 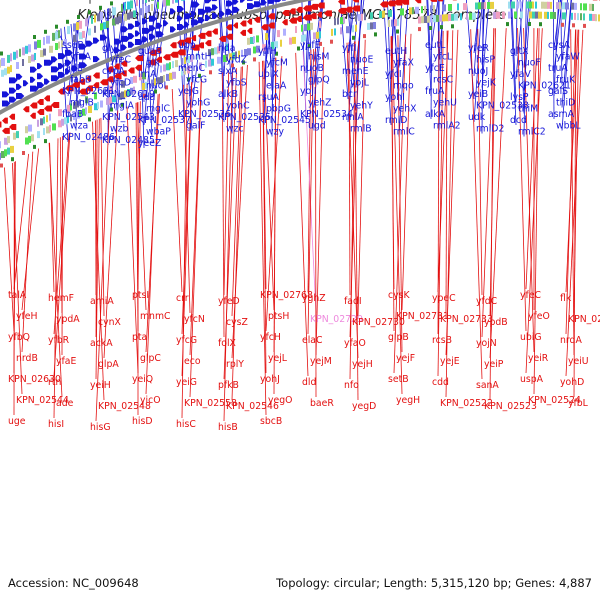 What do you see at coordinates (539, 316) in the screenshot?
I see `reverse-gene-label: yfeO` at bounding box center [539, 316].